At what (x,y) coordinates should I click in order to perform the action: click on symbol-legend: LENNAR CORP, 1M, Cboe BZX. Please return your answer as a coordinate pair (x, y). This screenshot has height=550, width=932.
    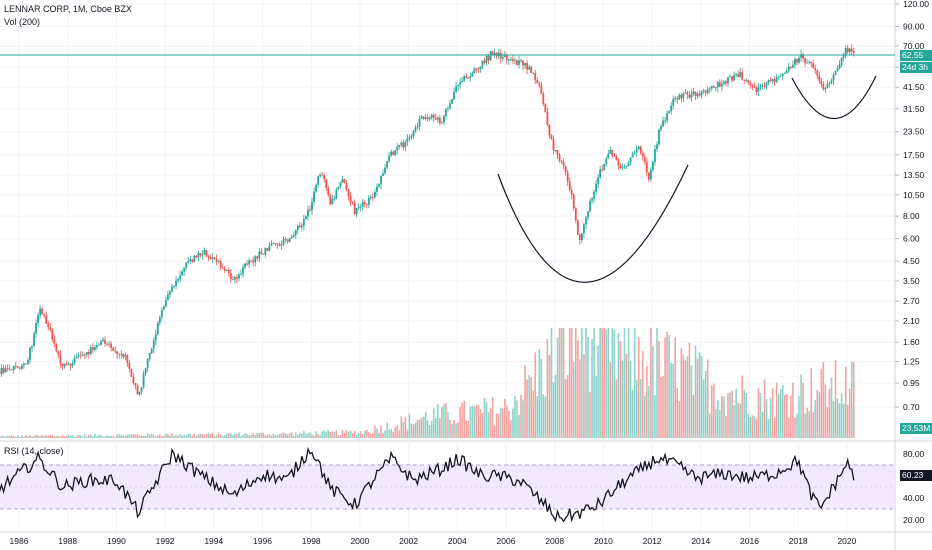
    Looking at the image, I should click on (68, 9).